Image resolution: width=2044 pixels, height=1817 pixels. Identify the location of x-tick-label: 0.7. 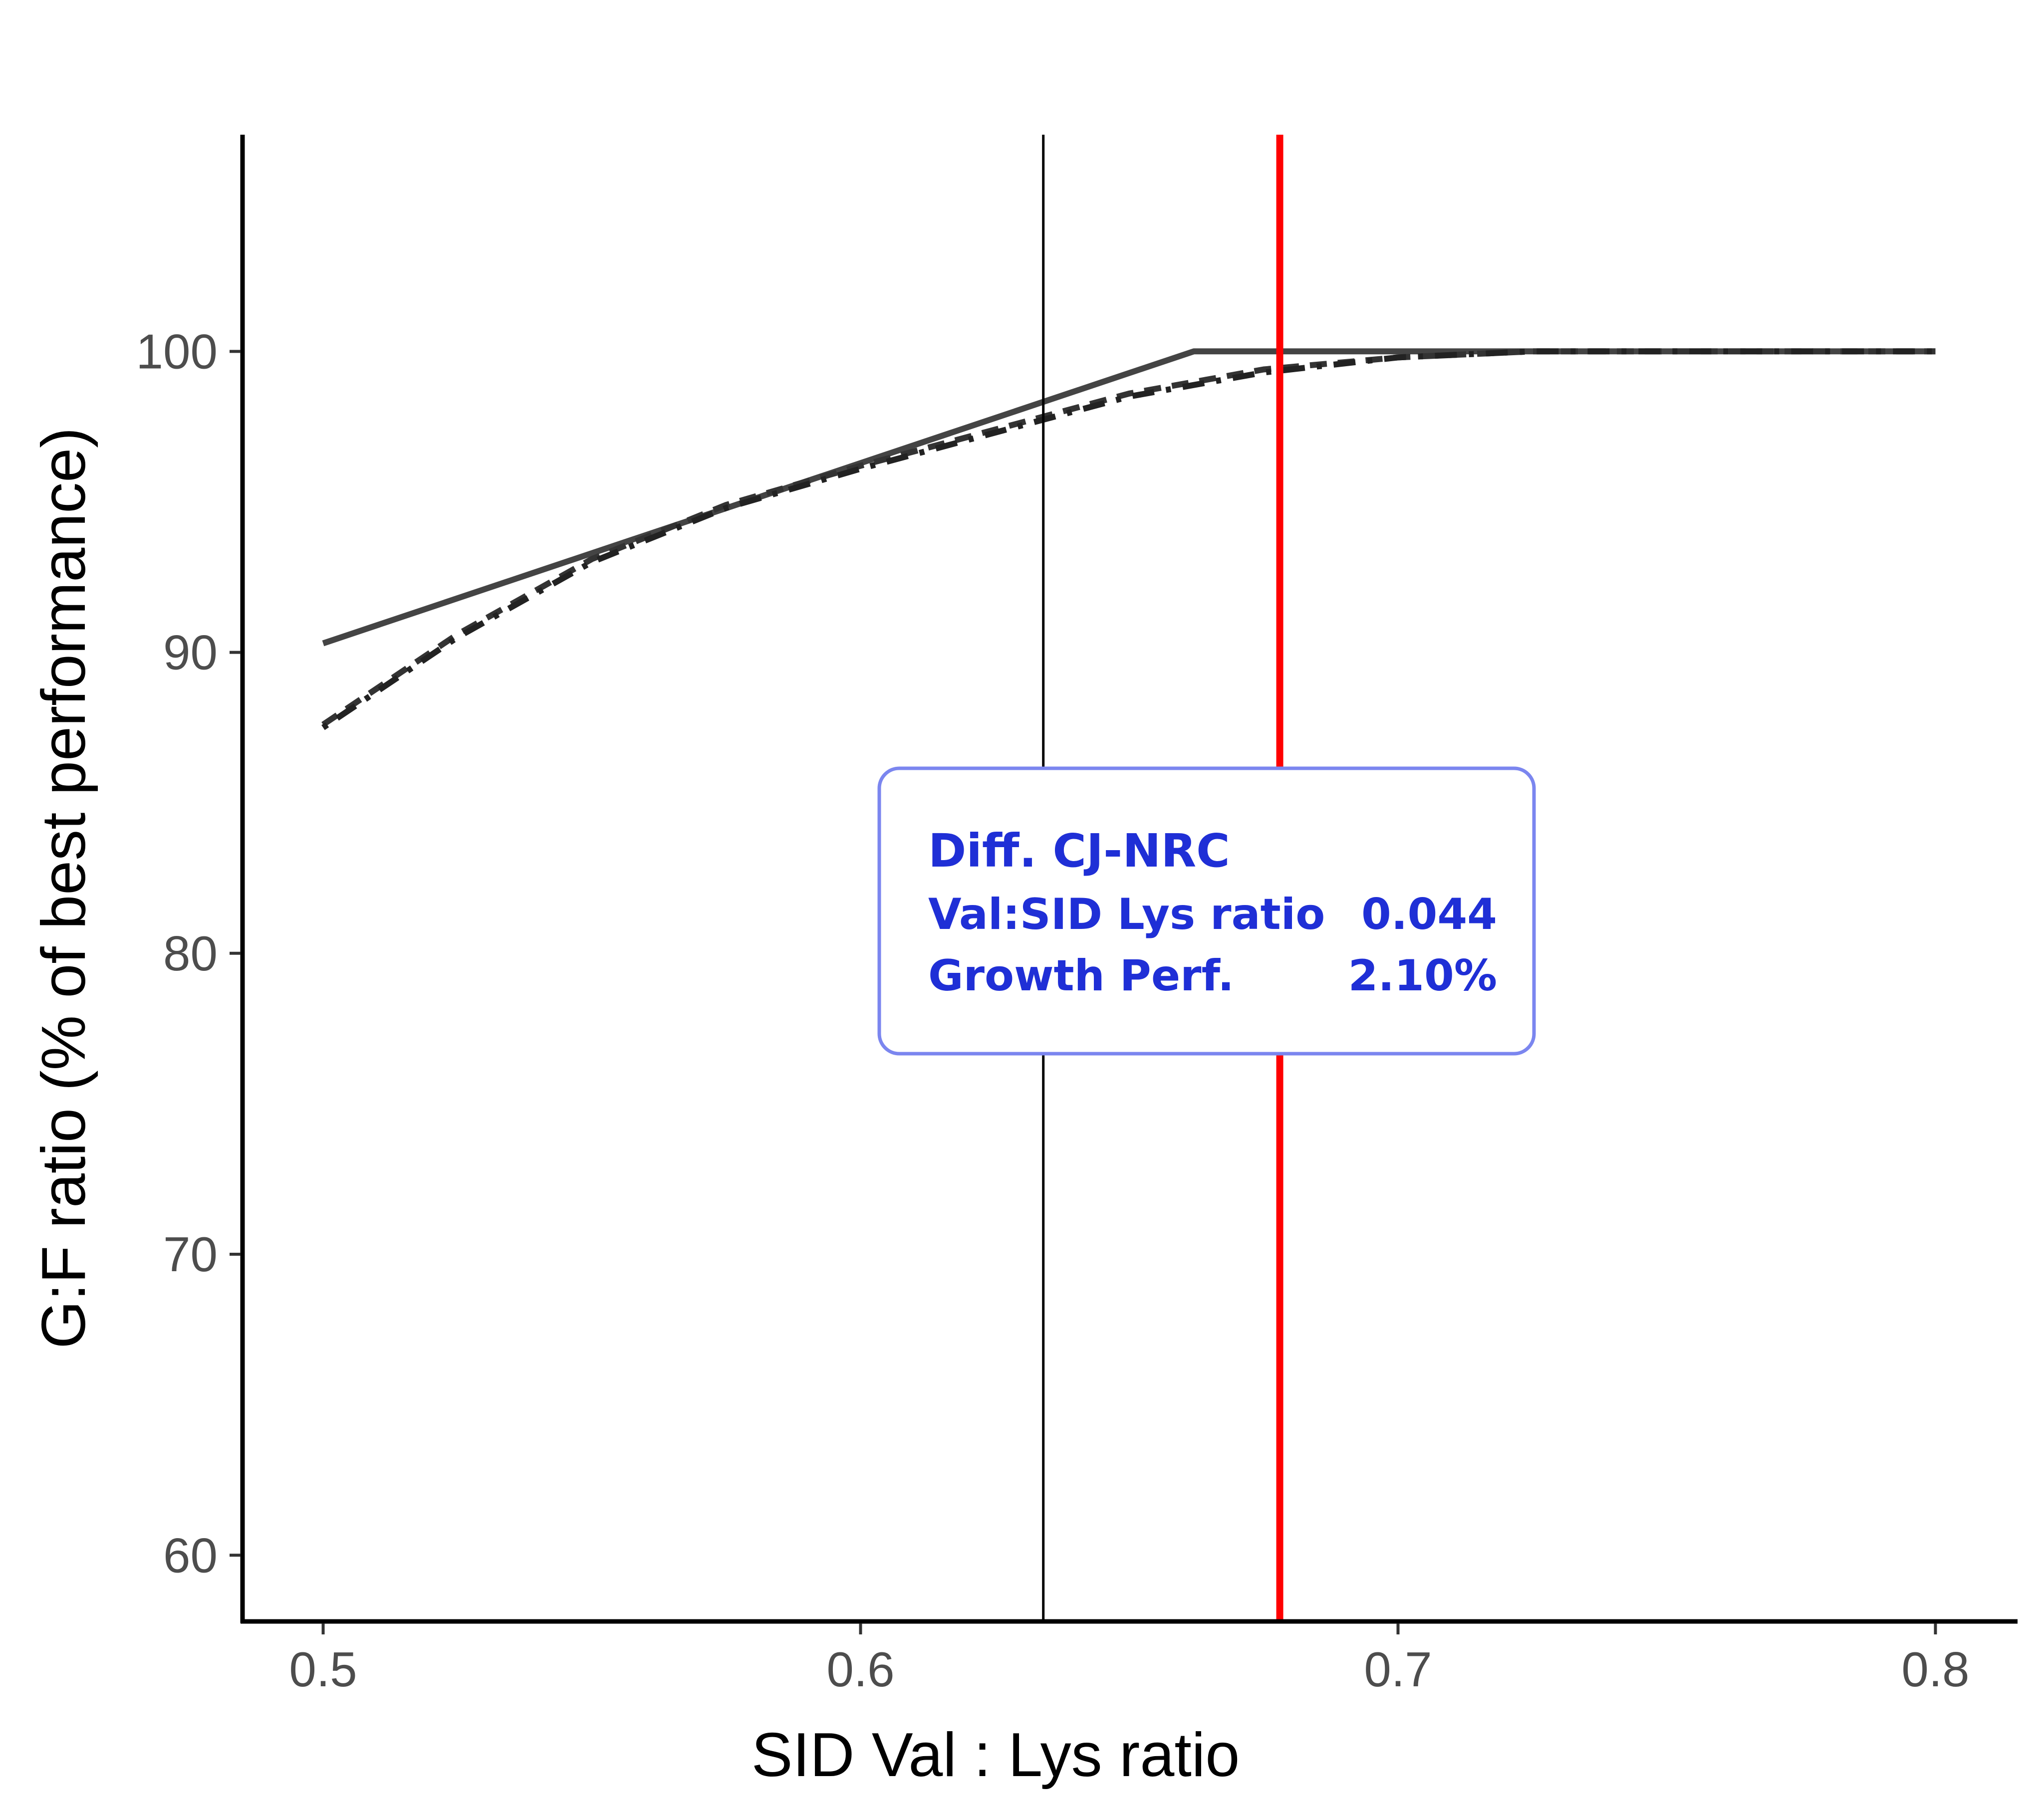
(1398, 1669).